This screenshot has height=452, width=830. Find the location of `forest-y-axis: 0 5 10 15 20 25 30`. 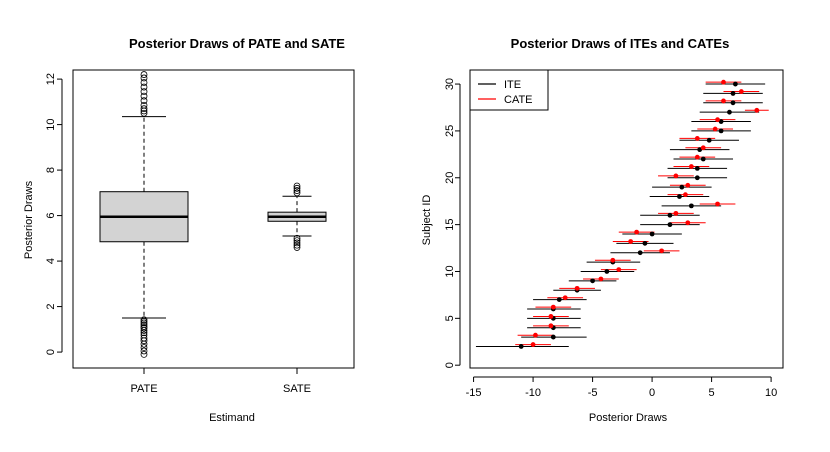

forest-y-axis: 0 5 10 15 20 25 30 is located at coordinates (452, 223).